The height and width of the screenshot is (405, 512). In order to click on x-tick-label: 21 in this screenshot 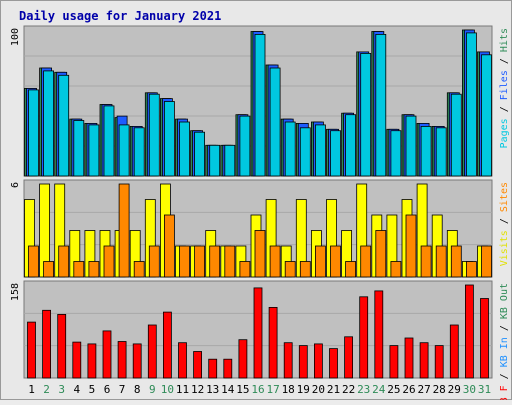, I will do `click(333, 389)`.